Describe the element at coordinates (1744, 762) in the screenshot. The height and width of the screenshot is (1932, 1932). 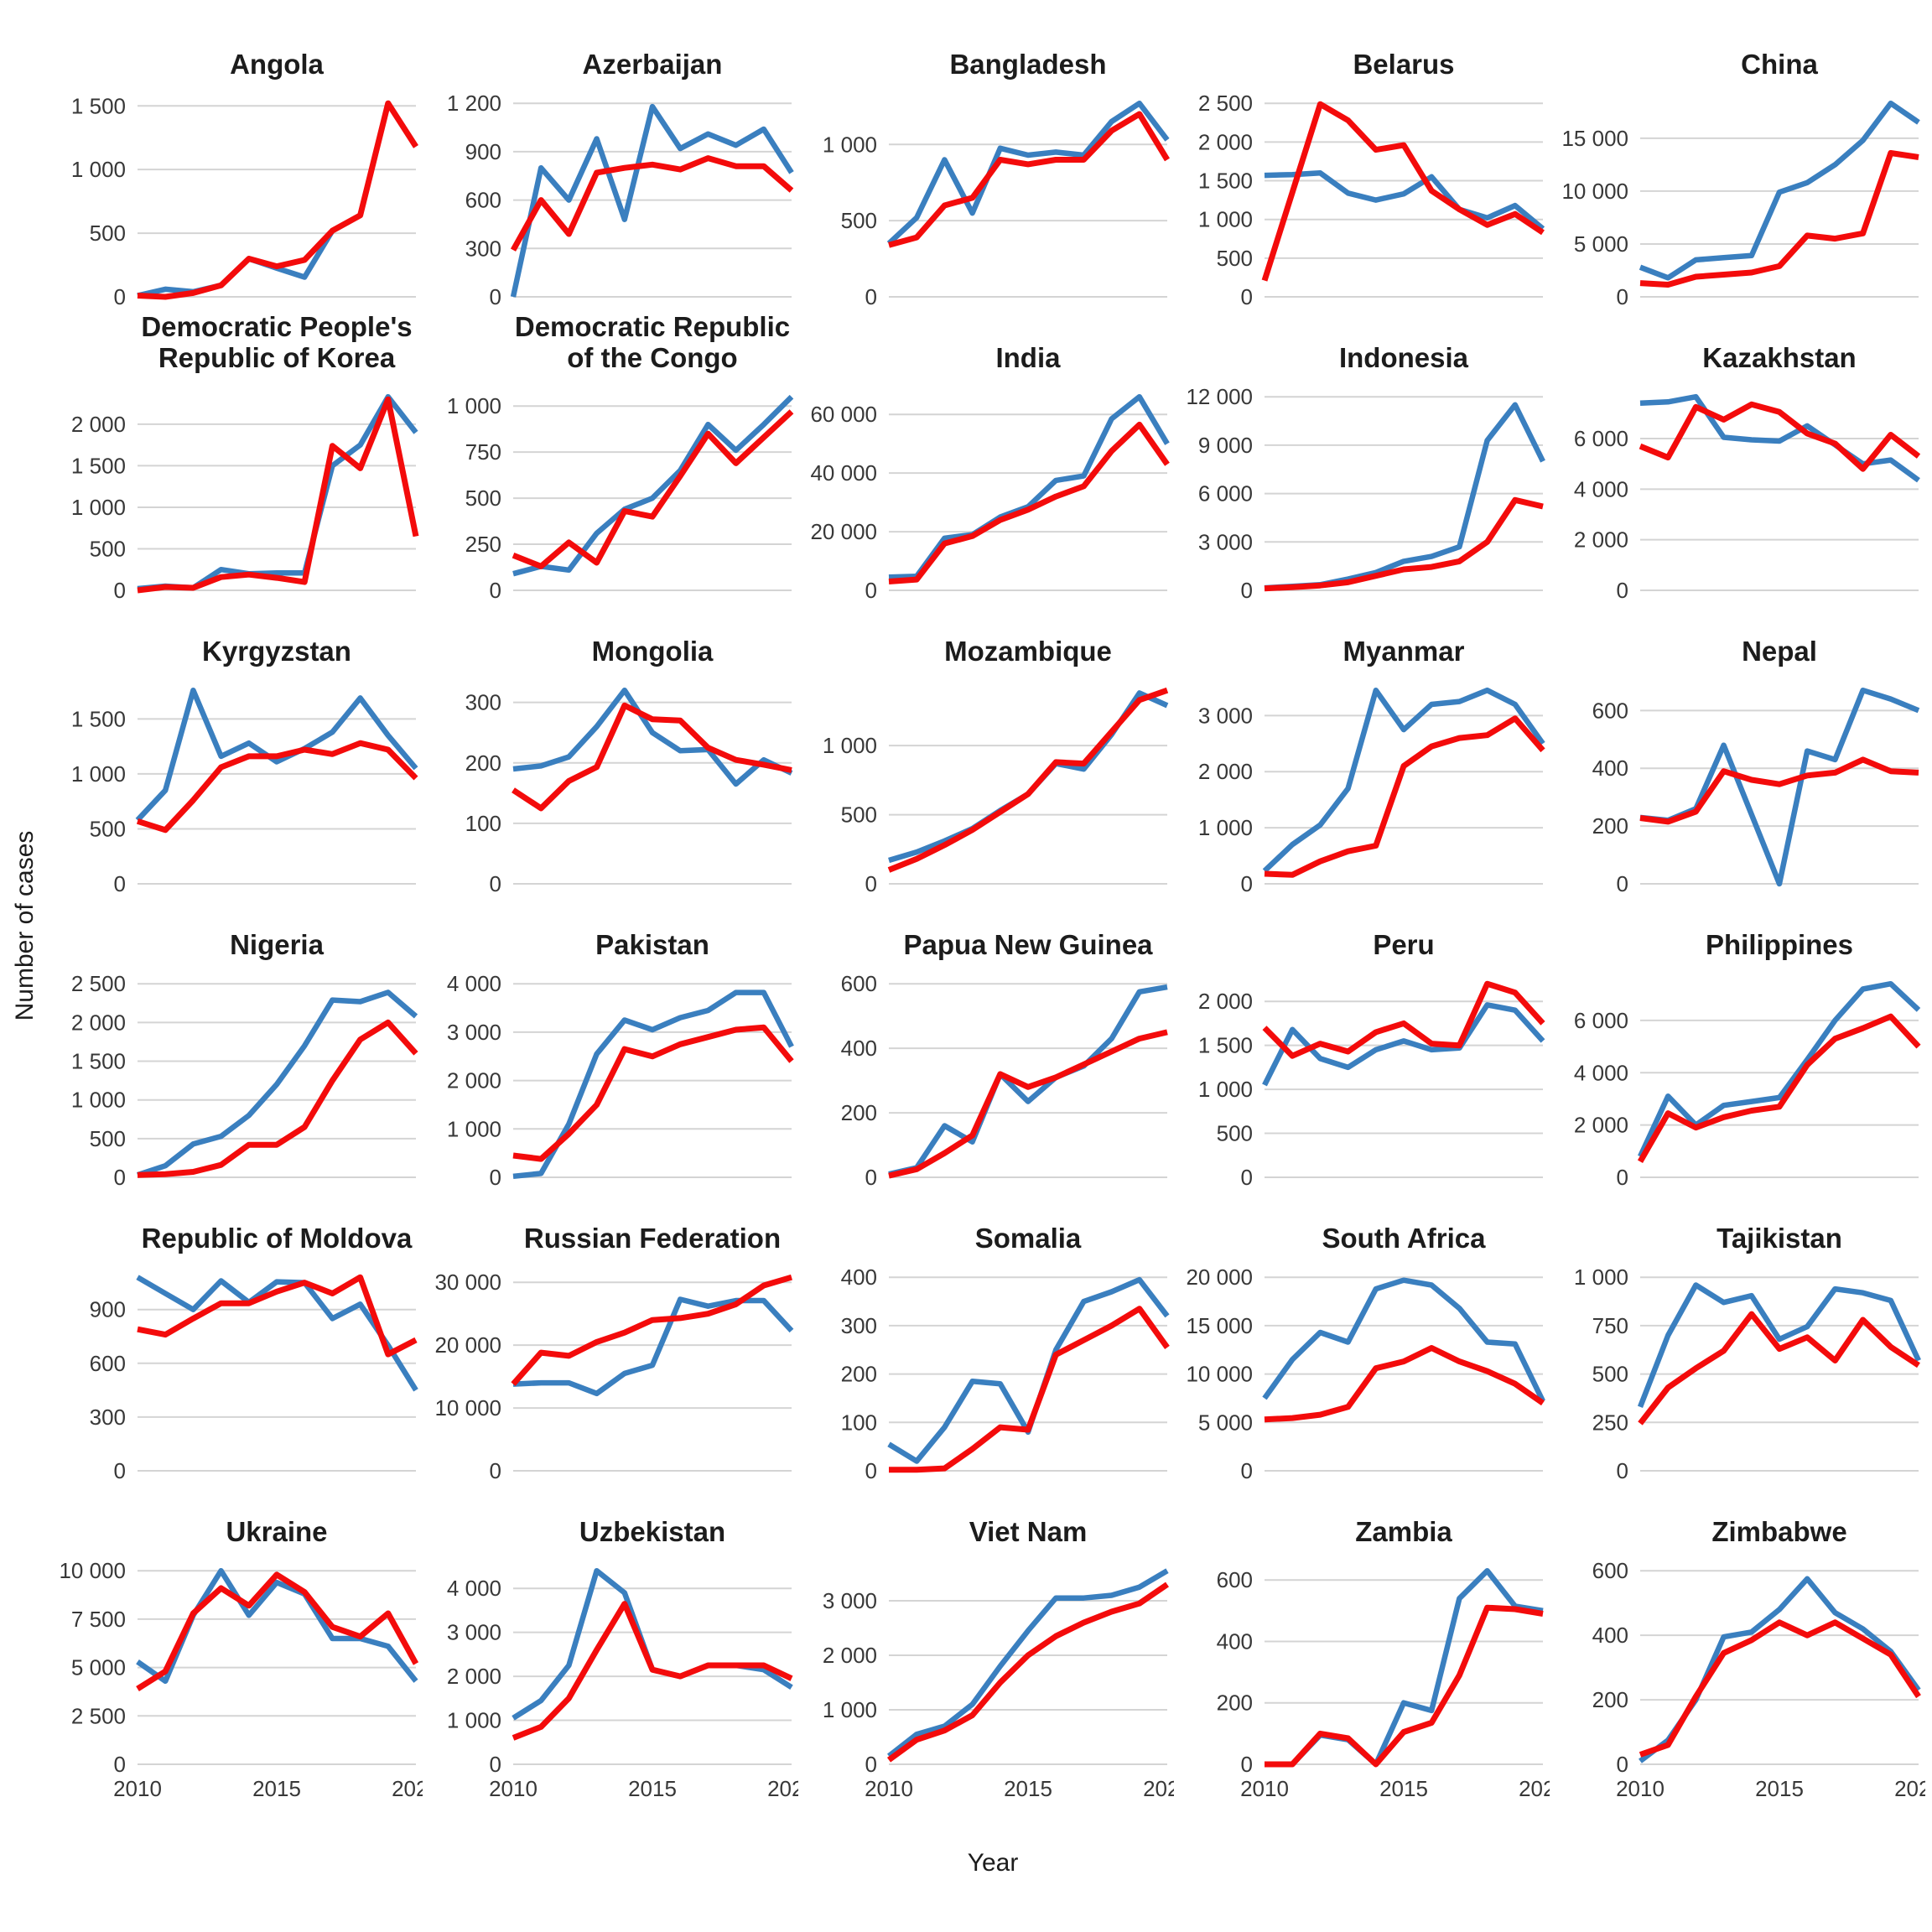
I see `facet-nepal: Nepal 0 200 400 600` at that location.